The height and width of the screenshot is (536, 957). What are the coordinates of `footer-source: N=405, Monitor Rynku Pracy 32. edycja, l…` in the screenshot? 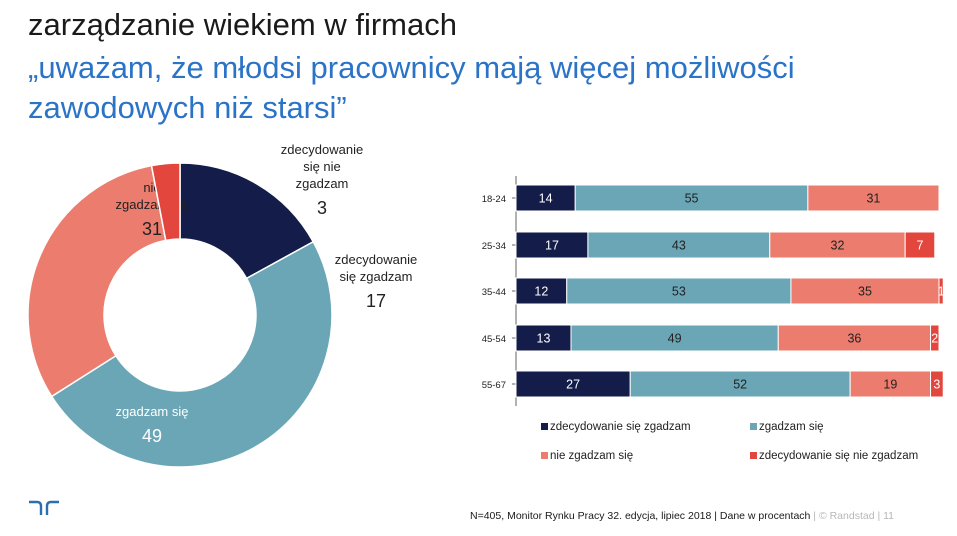 It's located at (640, 516).